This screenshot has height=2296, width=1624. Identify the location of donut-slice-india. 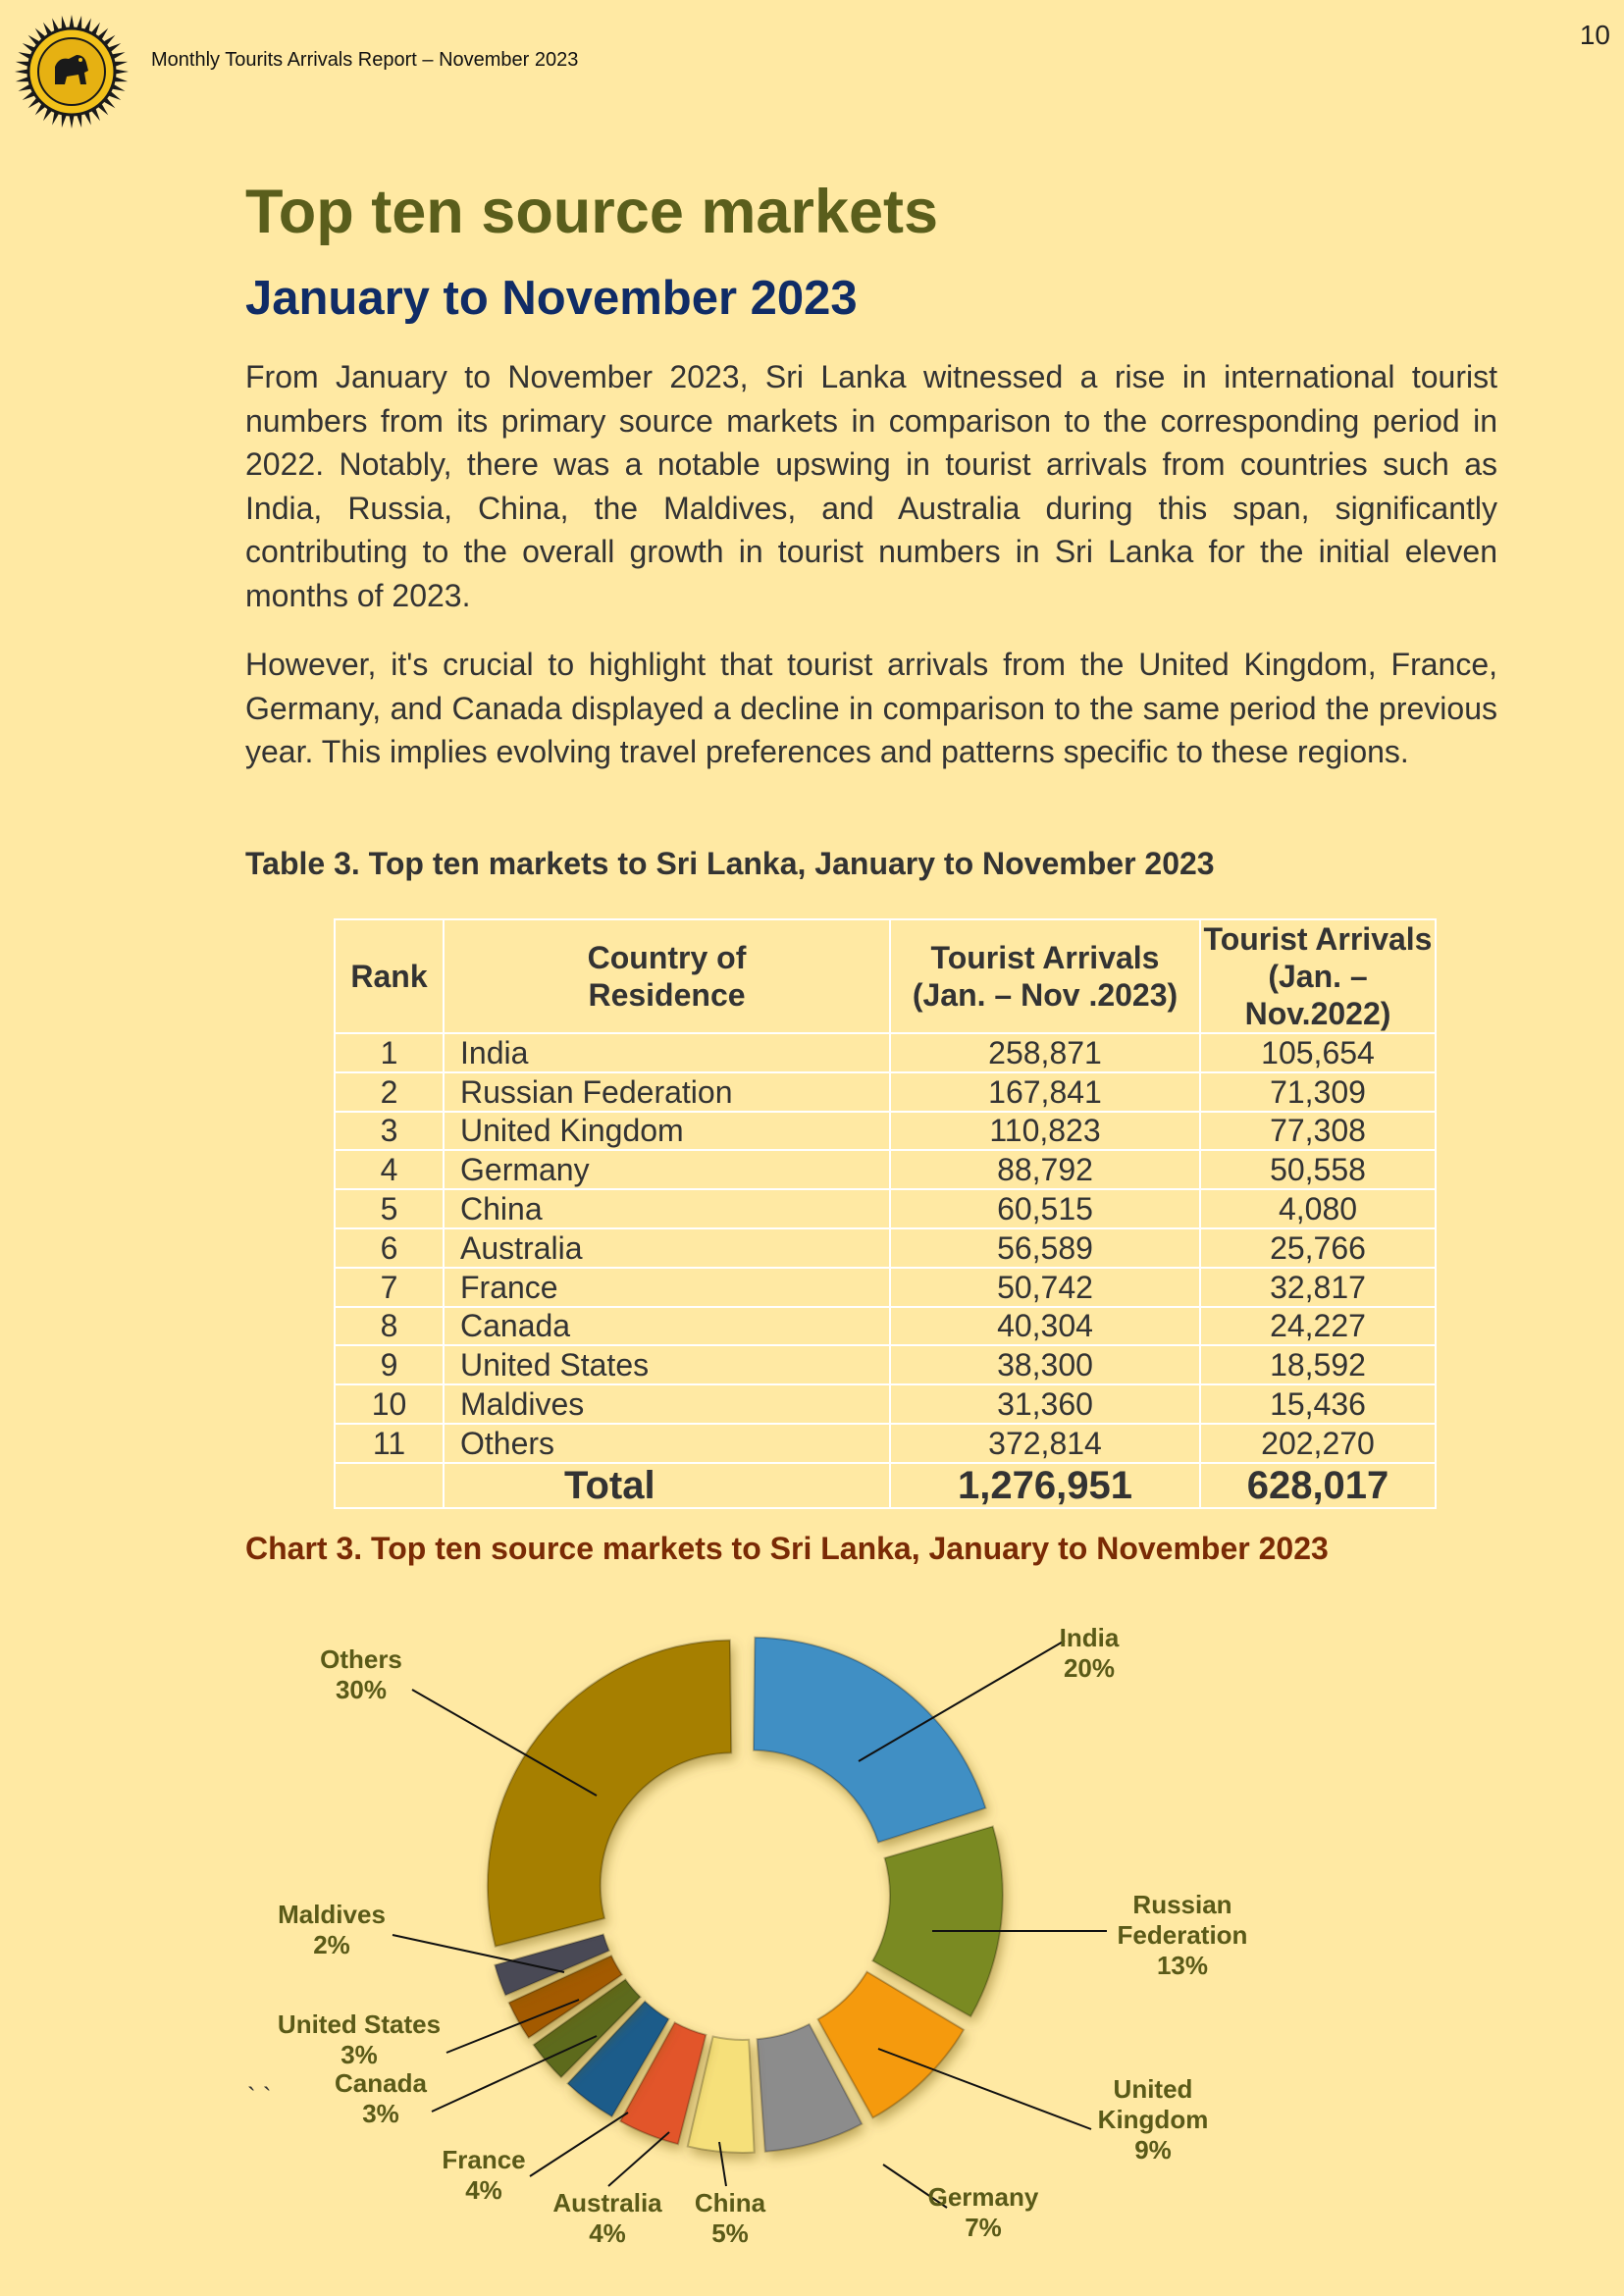
(869, 1740).